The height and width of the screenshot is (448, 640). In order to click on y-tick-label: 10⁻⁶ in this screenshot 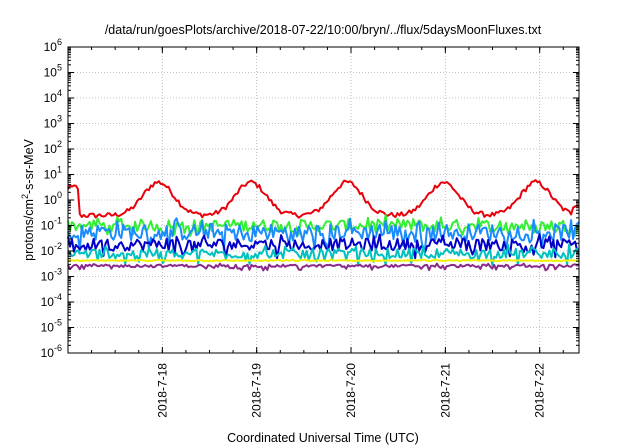, I will do `click(51, 351)`.